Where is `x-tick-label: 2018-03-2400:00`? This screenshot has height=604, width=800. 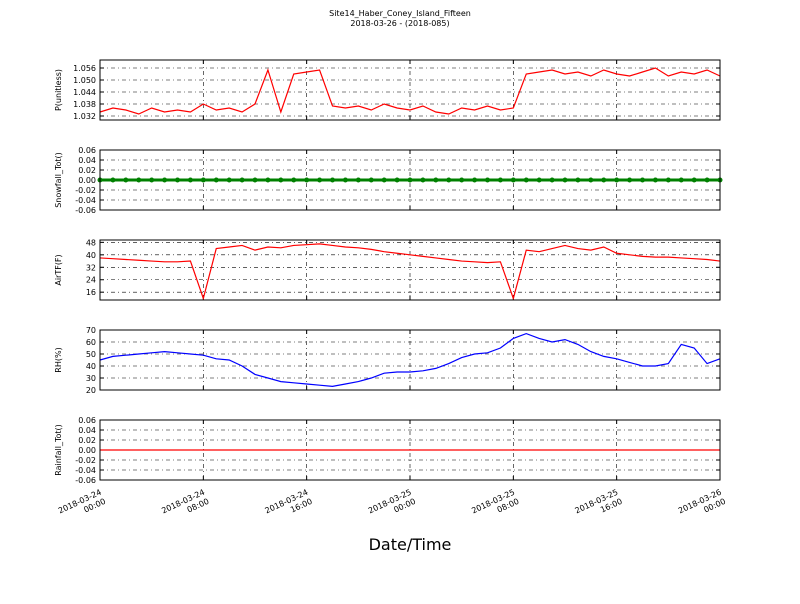
x-tick-label: 2018-03-2400:00 is located at coordinates (82, 506).